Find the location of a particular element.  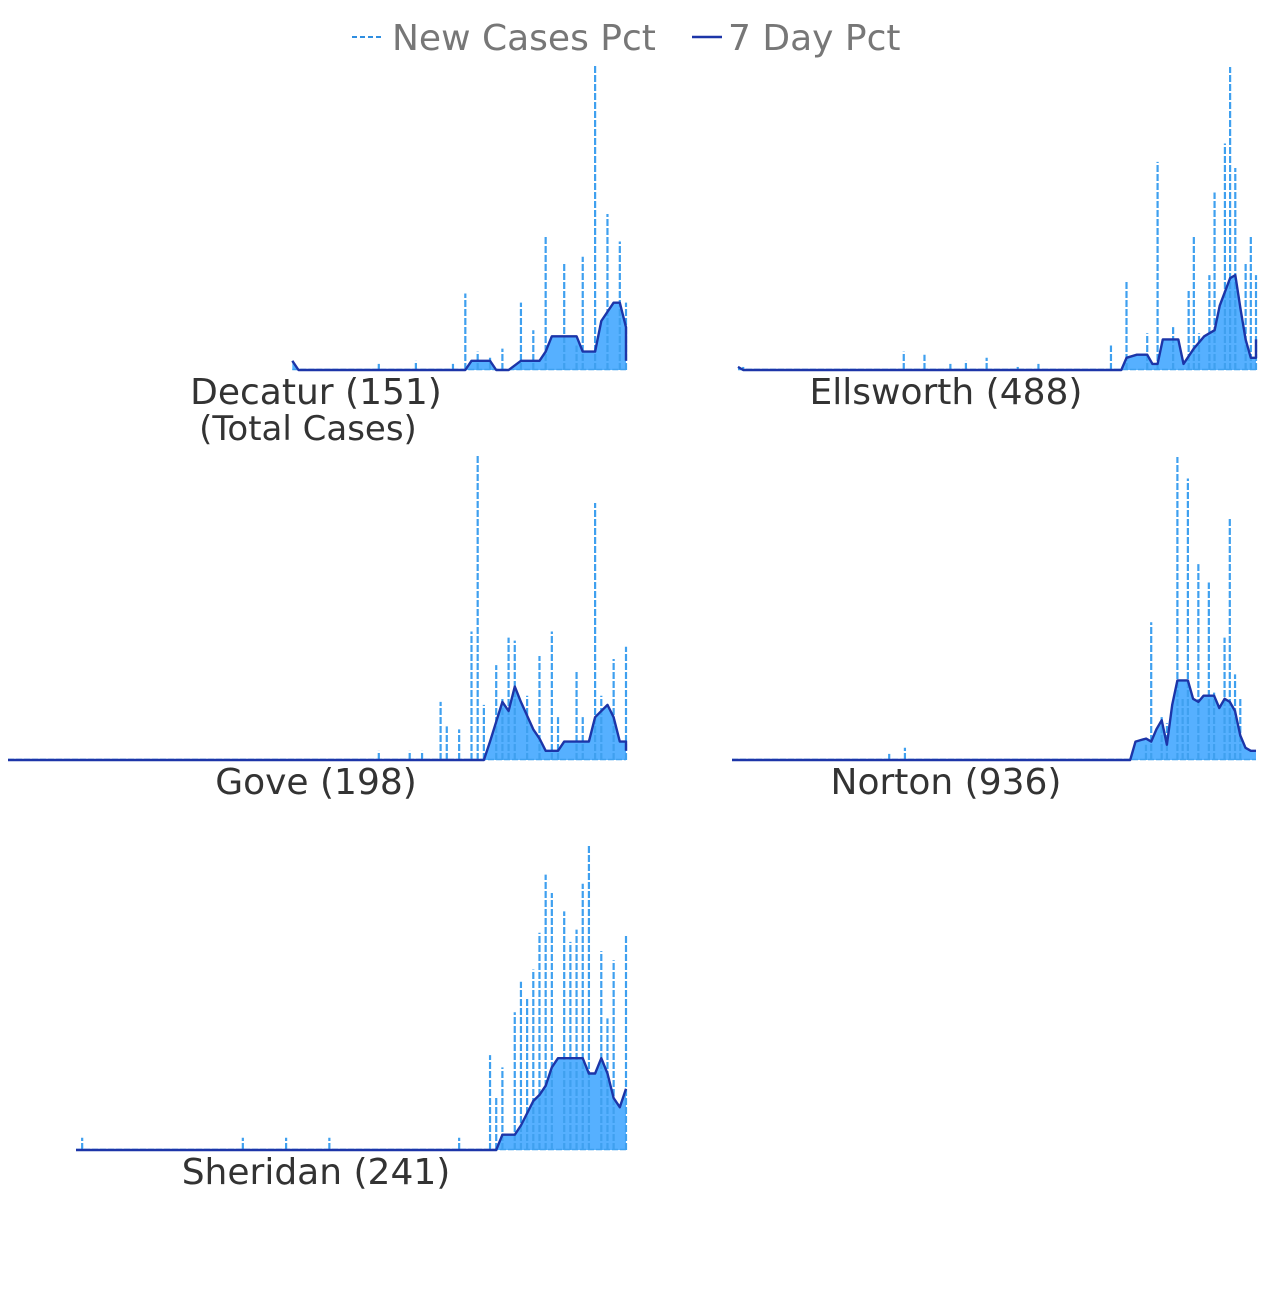

panel-subtitle-decatur: (Total Cases) is located at coordinates (308, 429).